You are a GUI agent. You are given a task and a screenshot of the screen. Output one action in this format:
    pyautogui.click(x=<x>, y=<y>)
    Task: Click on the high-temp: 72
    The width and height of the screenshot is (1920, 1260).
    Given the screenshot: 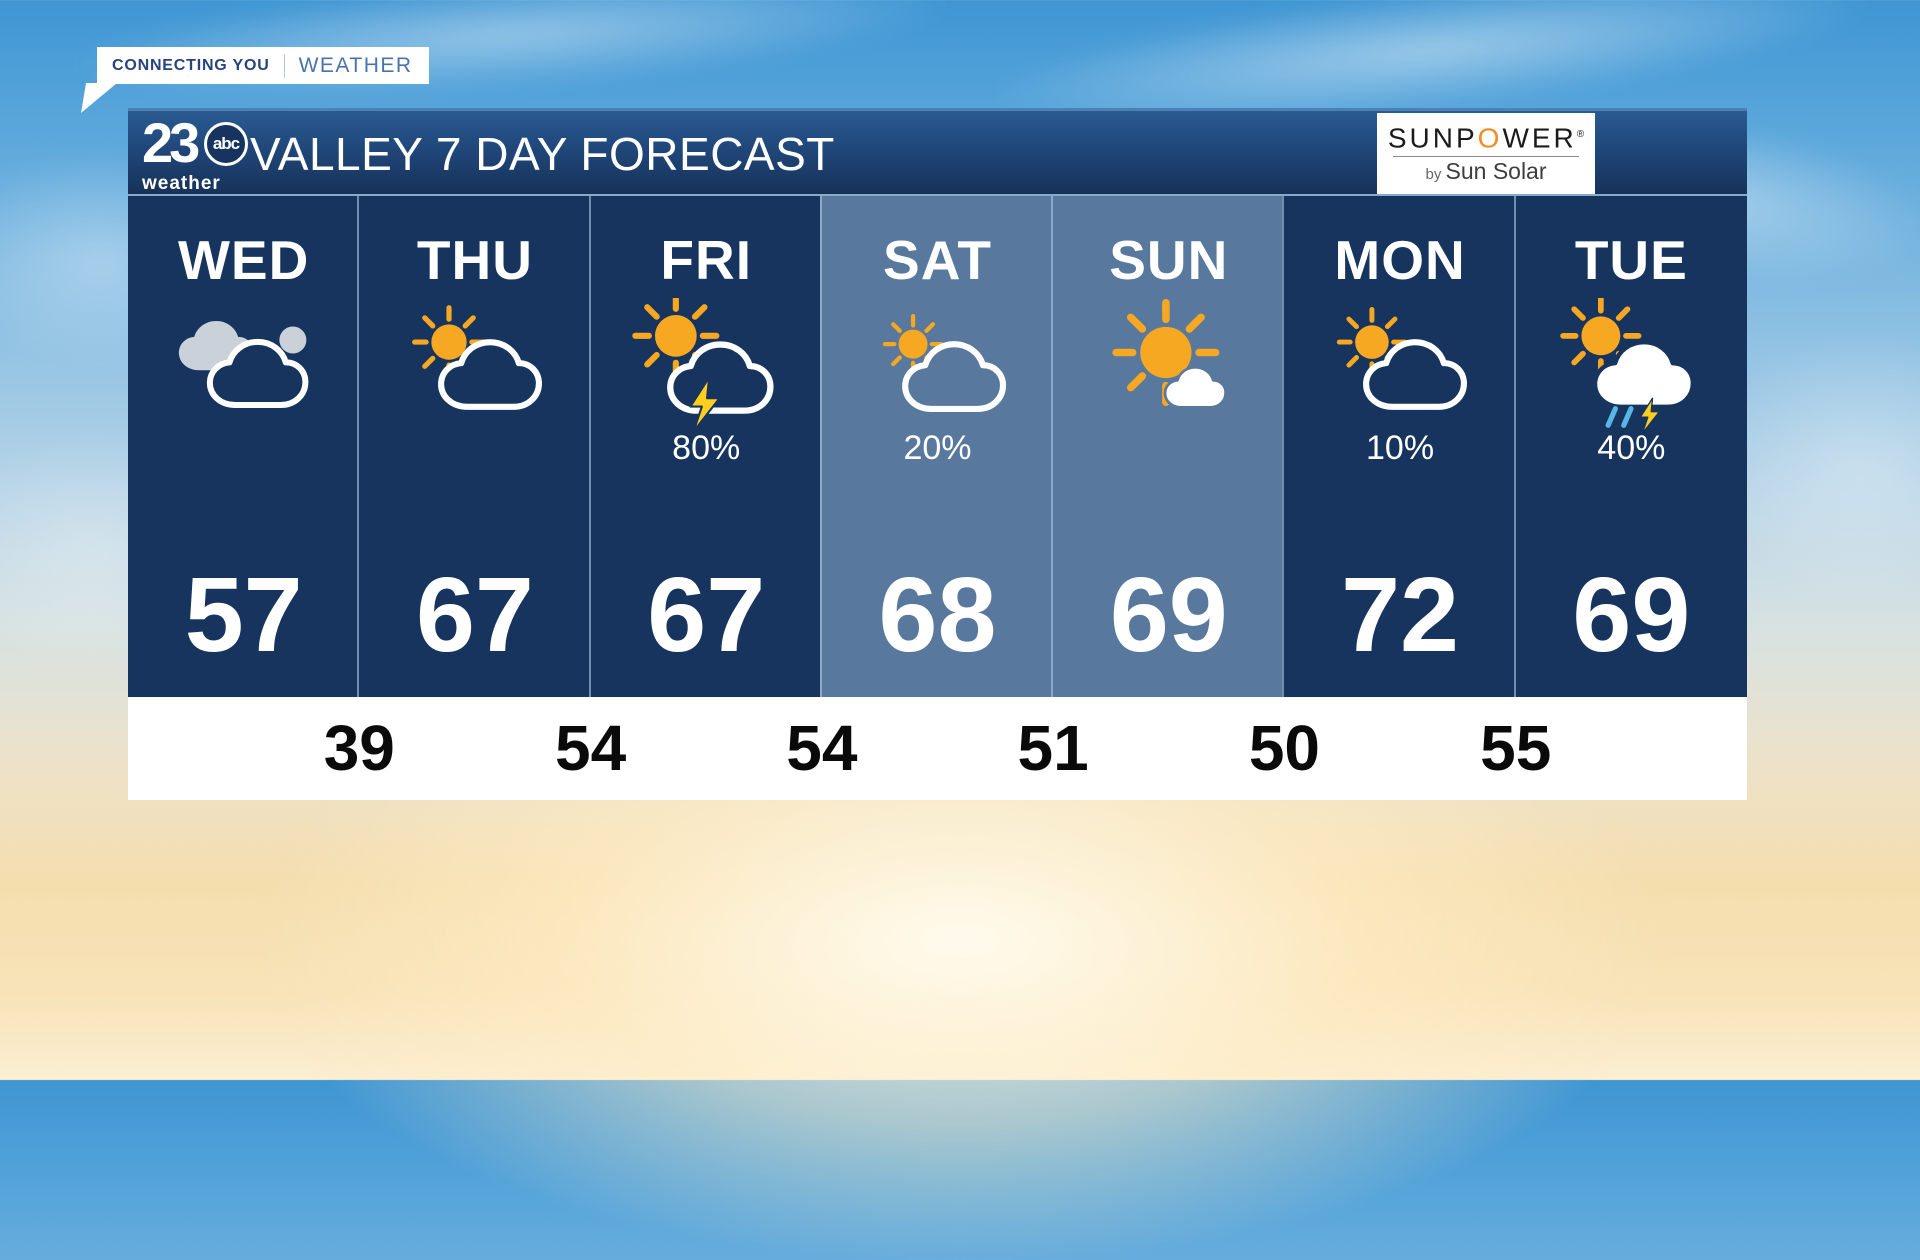 What is the action you would take?
    pyautogui.click(x=1400, y=615)
    